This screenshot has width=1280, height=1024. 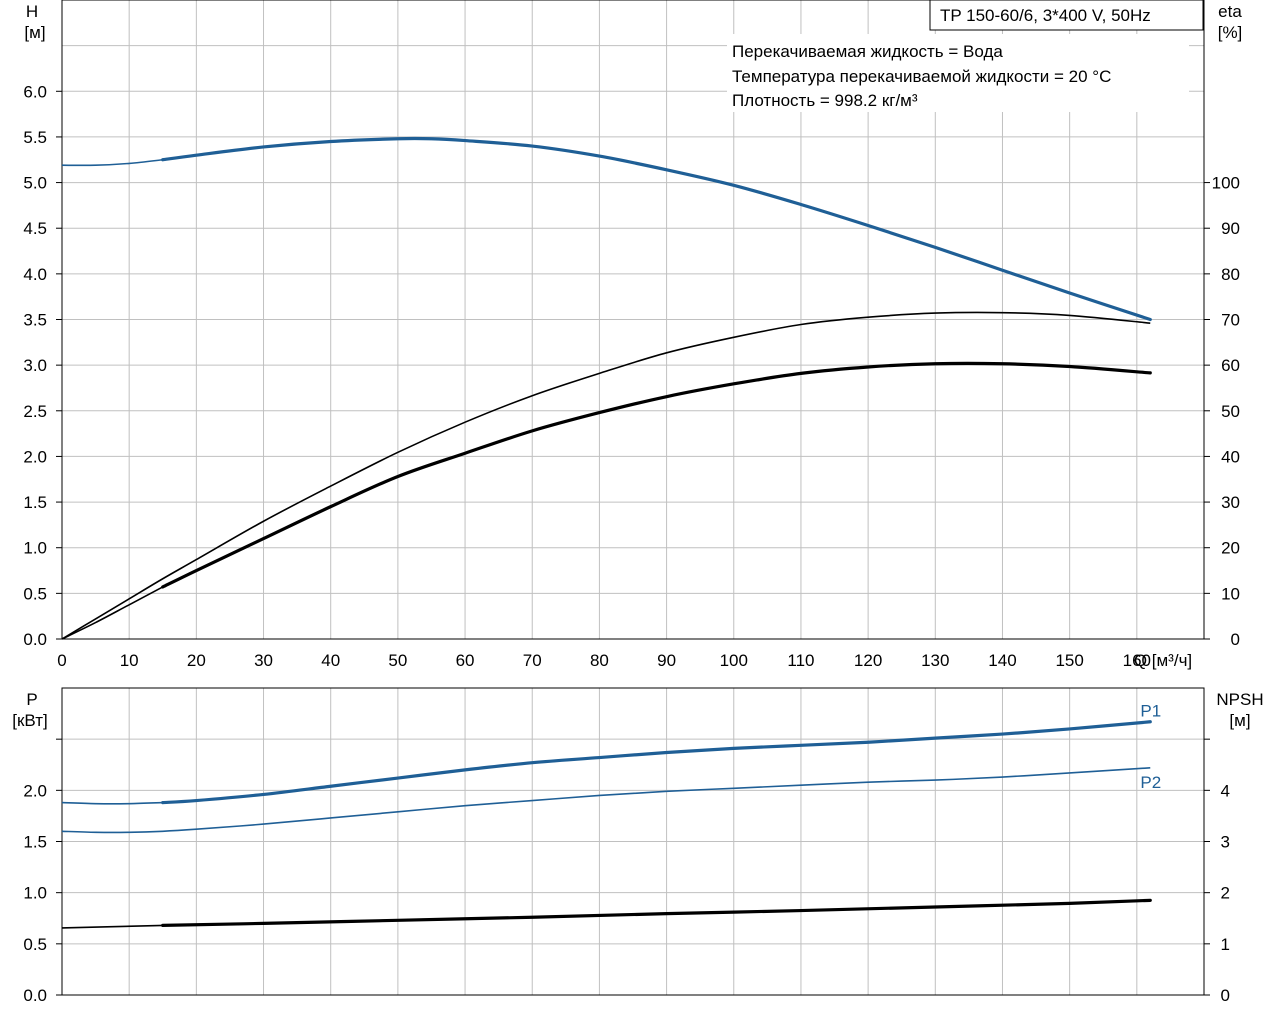 I want to click on eta-tick-label: 0, so click(x=1235, y=639).